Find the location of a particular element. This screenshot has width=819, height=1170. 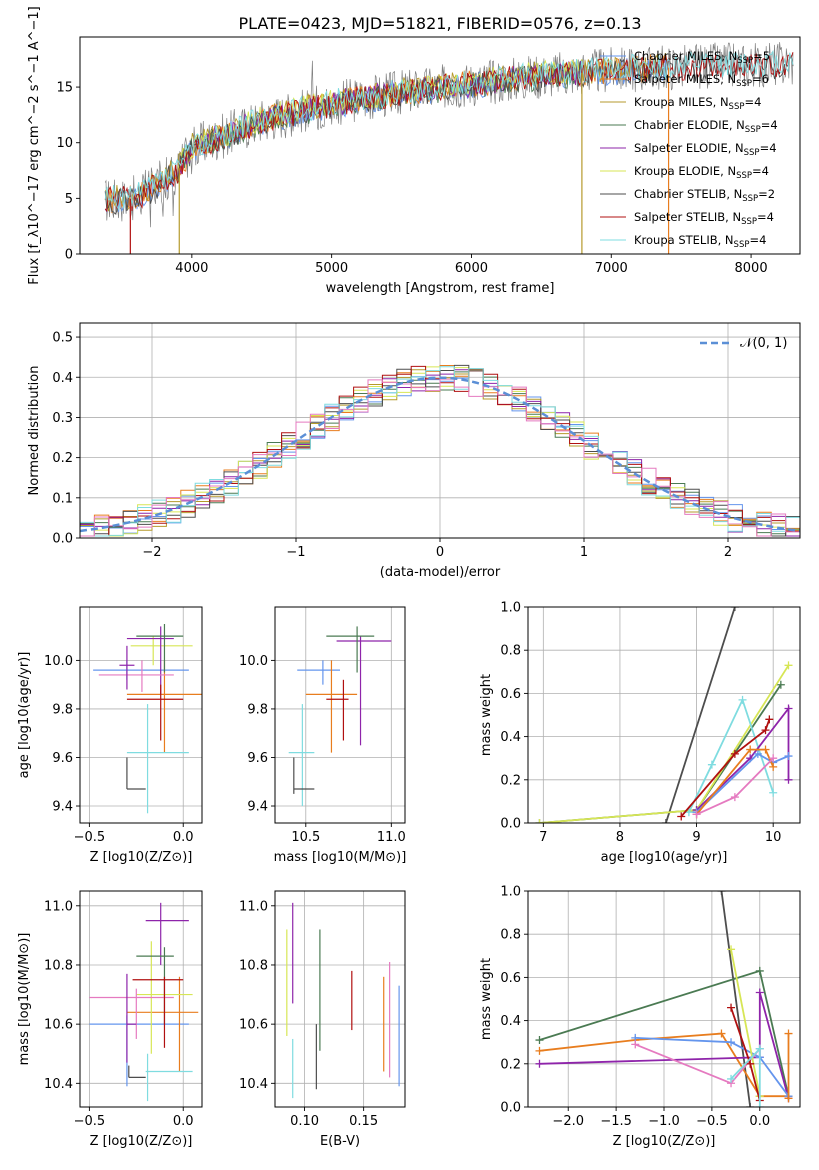

y-tick-label: 9.4 is located at coordinates (62, 807).